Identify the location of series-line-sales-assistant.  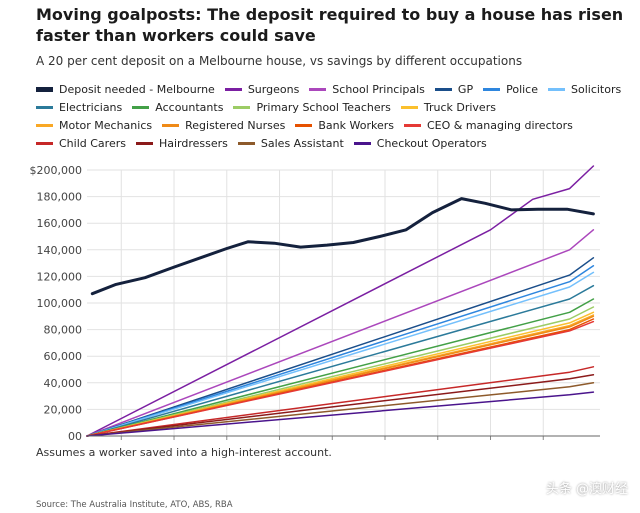
(340, 409).